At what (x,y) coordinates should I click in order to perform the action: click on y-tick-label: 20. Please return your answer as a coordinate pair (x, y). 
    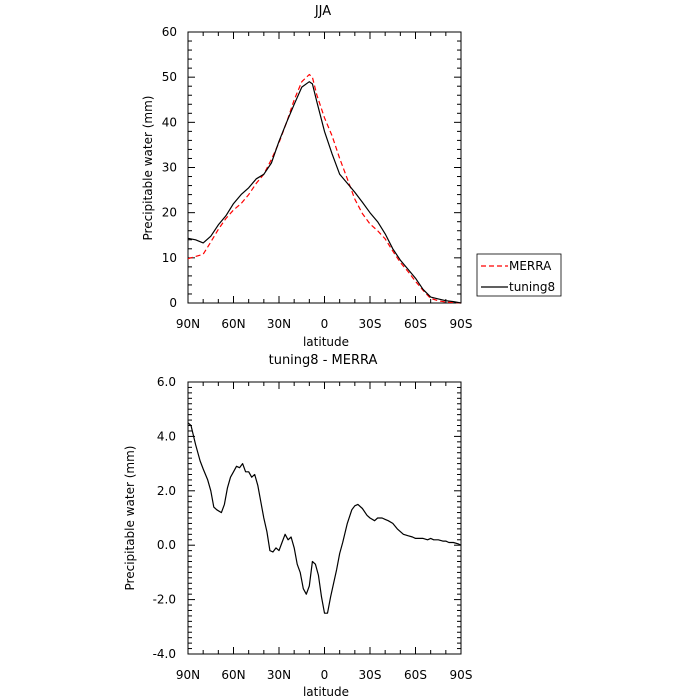
    Looking at the image, I should click on (169, 213).